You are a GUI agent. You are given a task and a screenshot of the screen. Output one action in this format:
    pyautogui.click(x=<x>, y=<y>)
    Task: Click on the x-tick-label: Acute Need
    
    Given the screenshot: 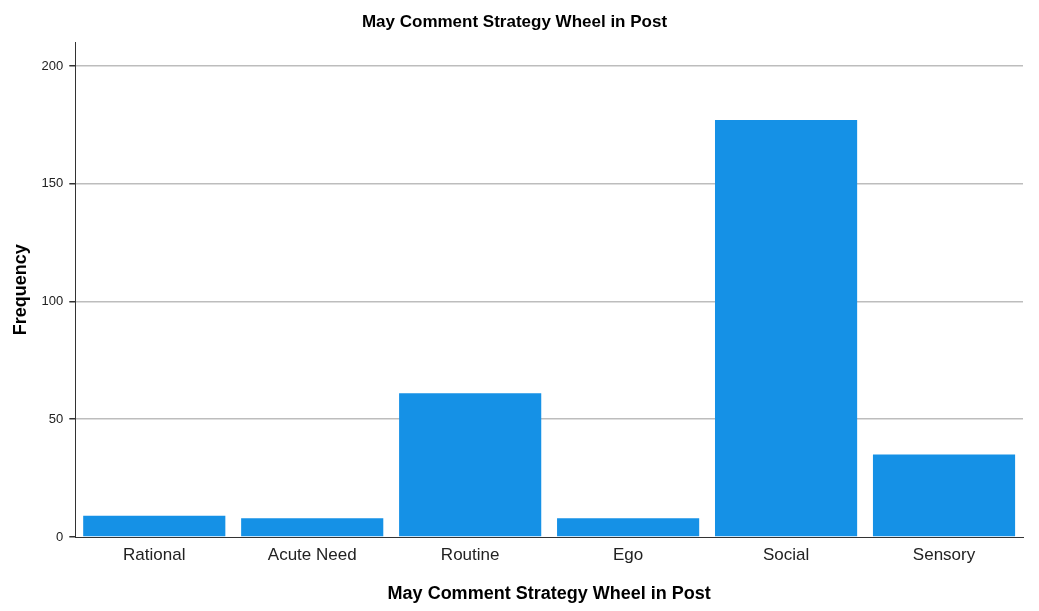 What is the action you would take?
    pyautogui.click(x=312, y=554)
    